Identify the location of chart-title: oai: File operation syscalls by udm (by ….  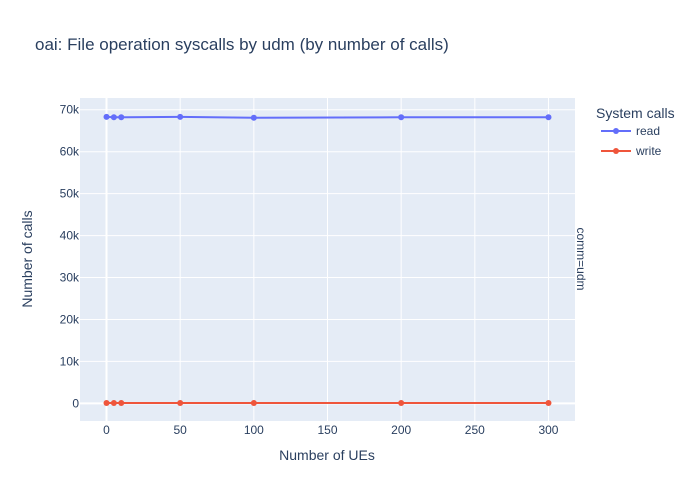
(242, 44).